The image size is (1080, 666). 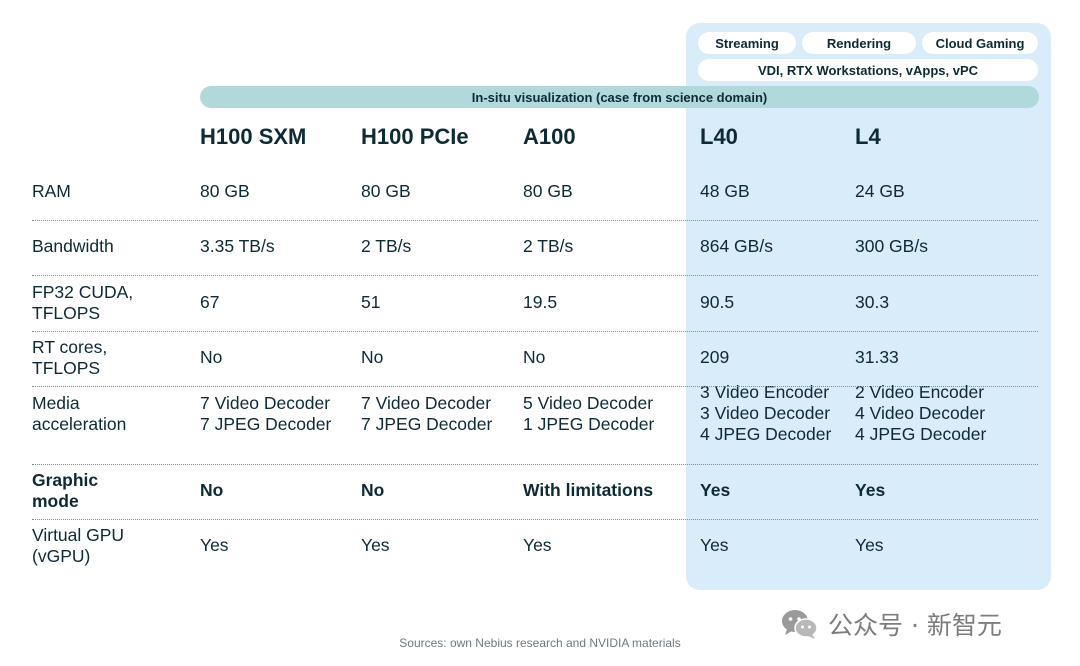 What do you see at coordinates (714, 545) in the screenshot?
I see `cell-virtual-gpu-vgpu-l40: Yes` at bounding box center [714, 545].